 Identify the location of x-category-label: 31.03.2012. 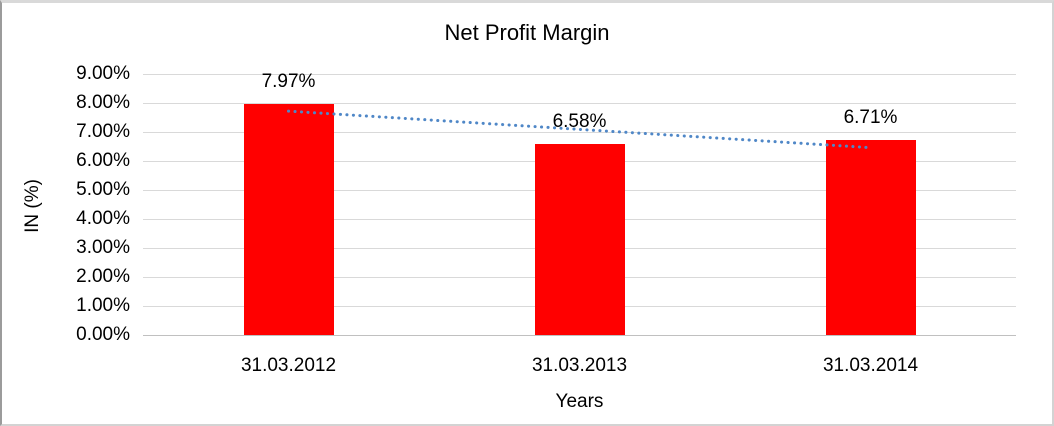
(288, 365).